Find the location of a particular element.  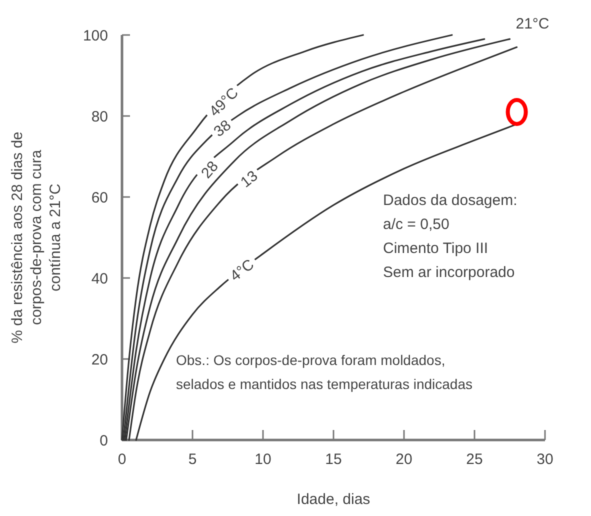

text: 28 is located at coordinates (210, 170).